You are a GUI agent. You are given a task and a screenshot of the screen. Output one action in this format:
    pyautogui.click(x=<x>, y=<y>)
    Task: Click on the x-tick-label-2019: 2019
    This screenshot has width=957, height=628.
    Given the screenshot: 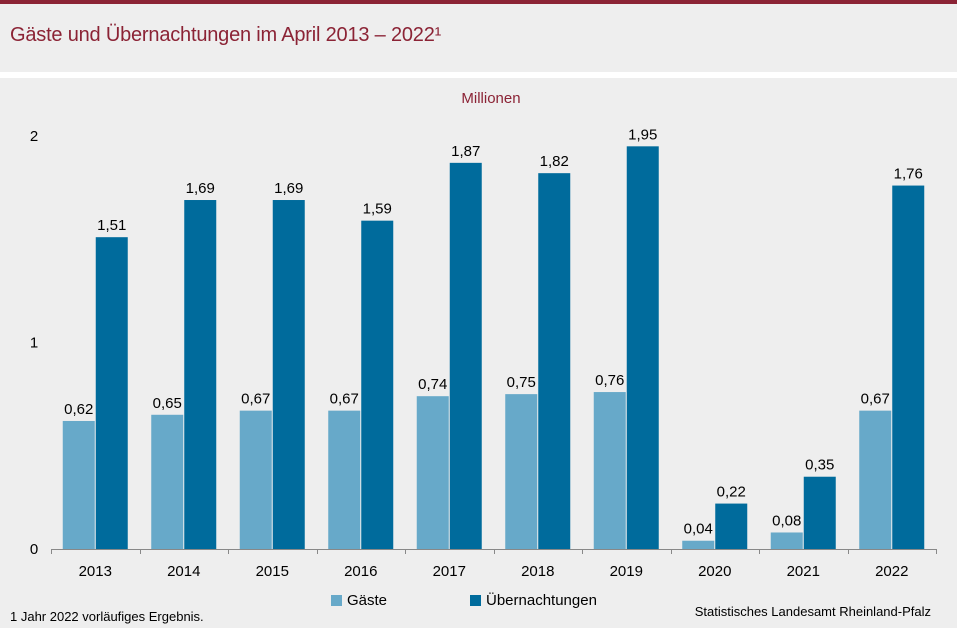 What is the action you would take?
    pyautogui.click(x=626, y=571)
    